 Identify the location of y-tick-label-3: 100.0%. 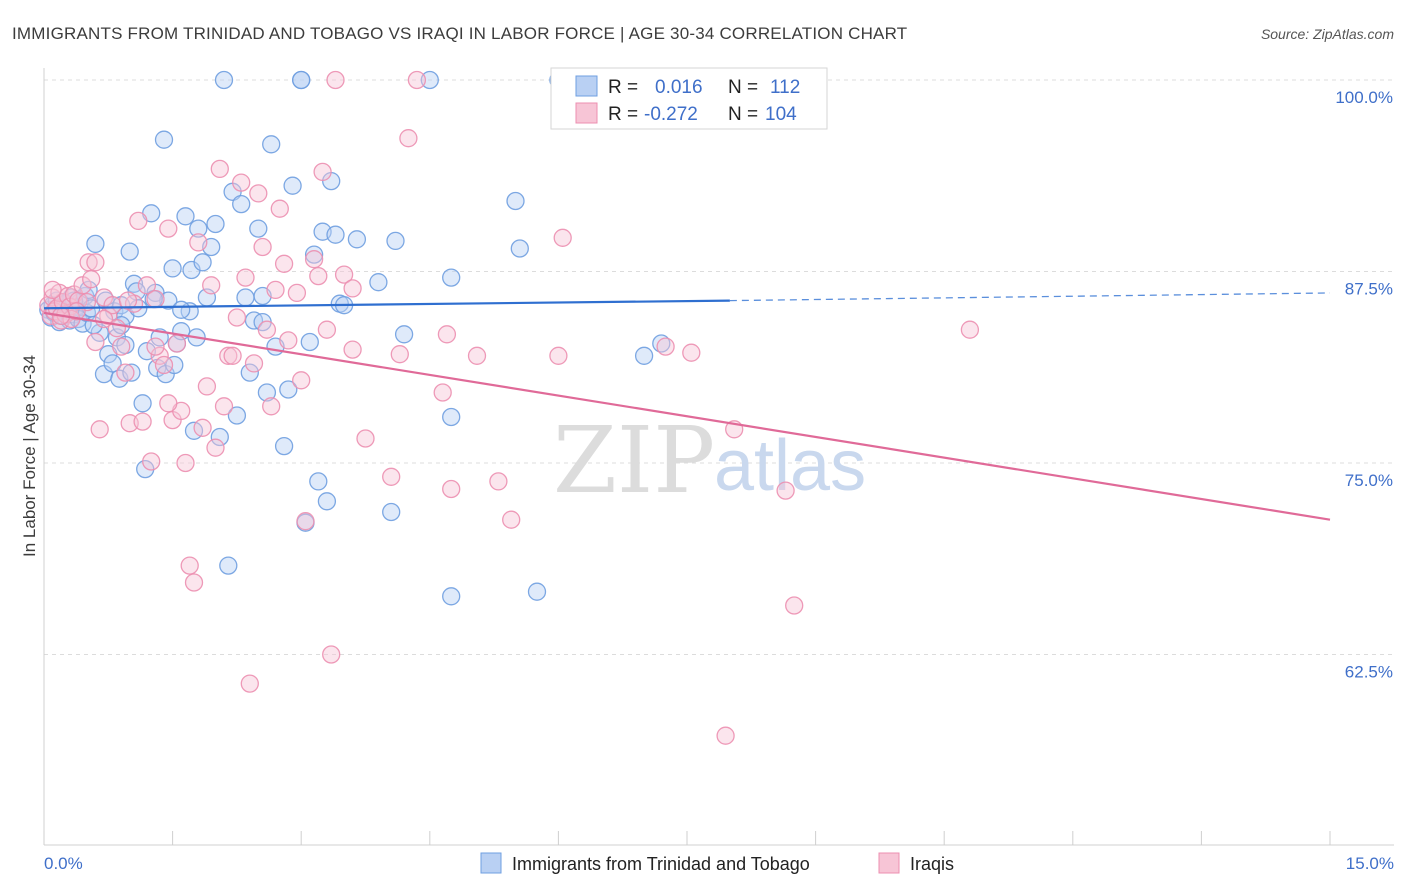
(1364, 97).